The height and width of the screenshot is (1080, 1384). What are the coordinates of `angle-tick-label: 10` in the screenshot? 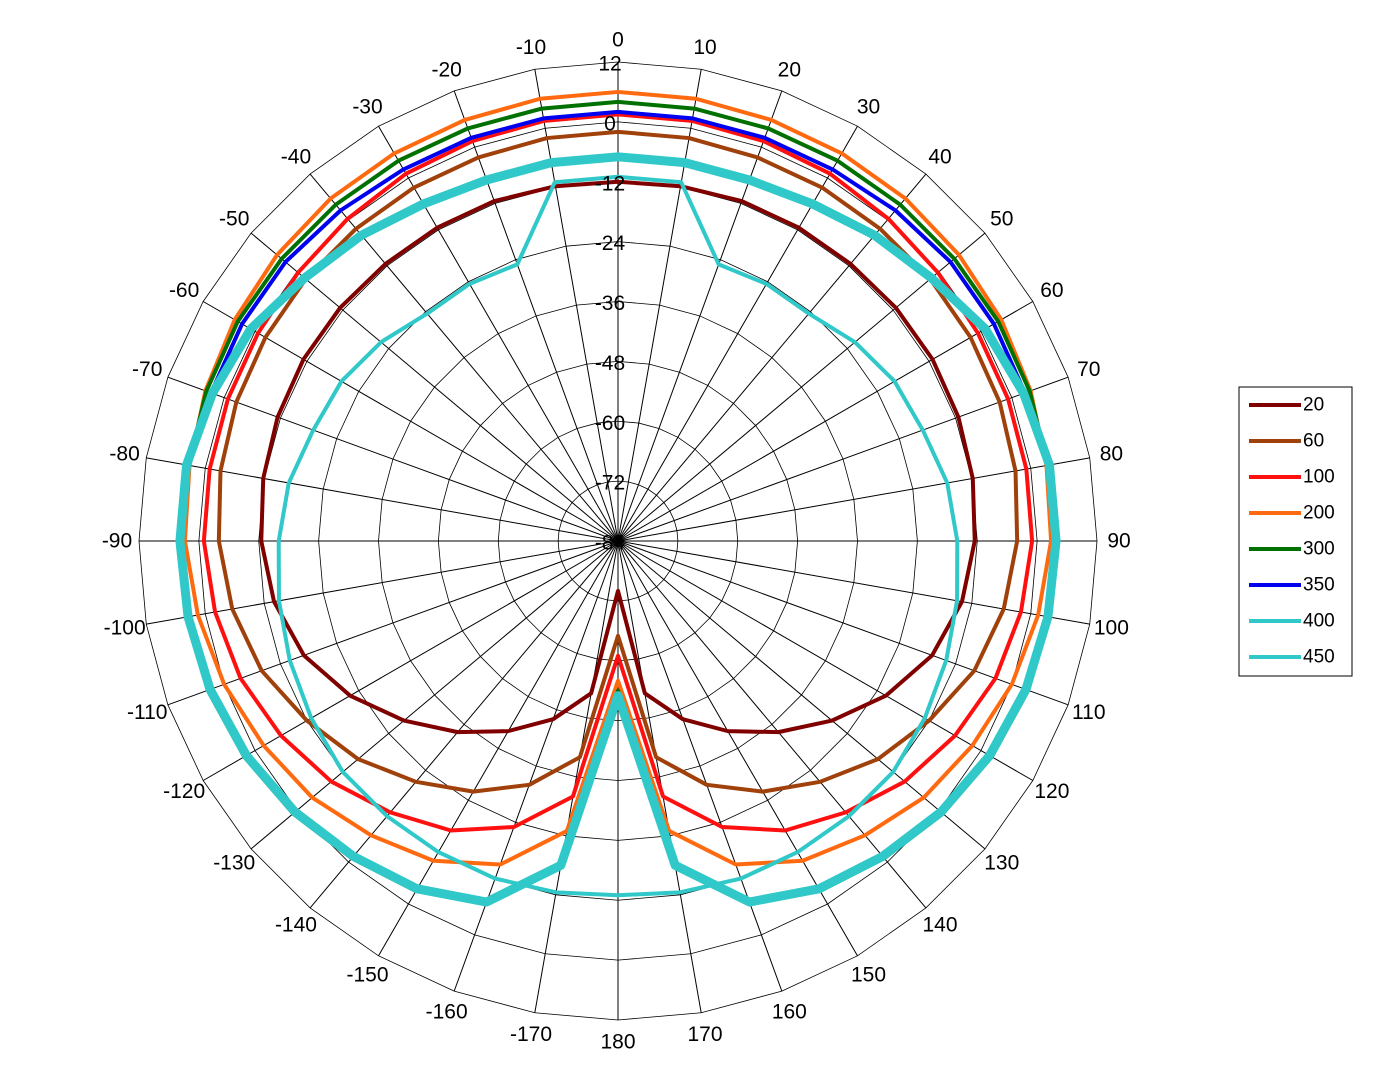 It's located at (704, 47).